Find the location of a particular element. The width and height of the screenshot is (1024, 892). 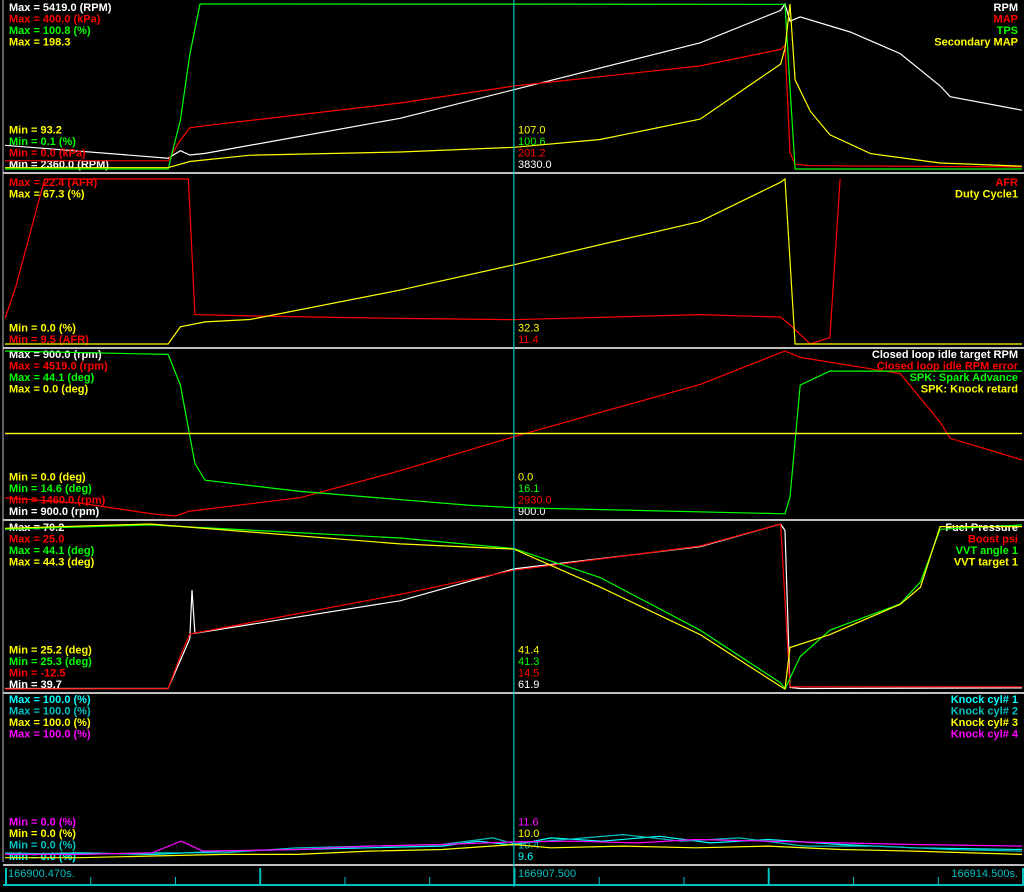

max-label: Max = 67.3 (%) is located at coordinates (47, 195).